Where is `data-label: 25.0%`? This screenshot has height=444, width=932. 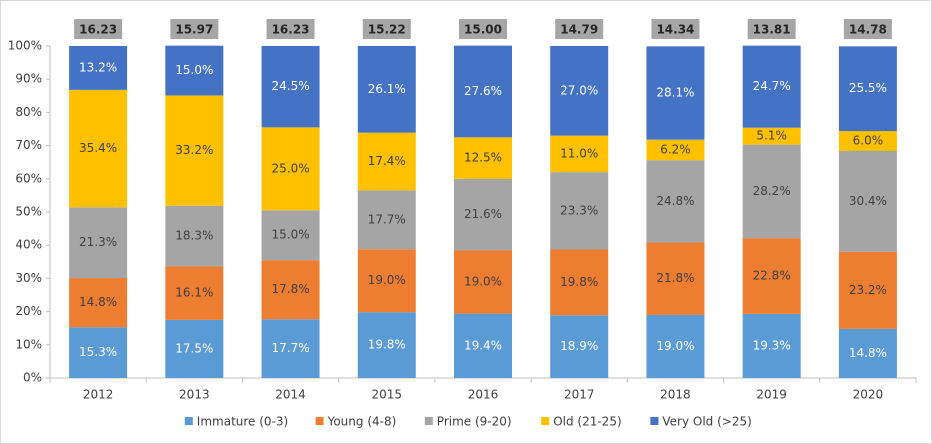 data-label: 25.0% is located at coordinates (290, 168).